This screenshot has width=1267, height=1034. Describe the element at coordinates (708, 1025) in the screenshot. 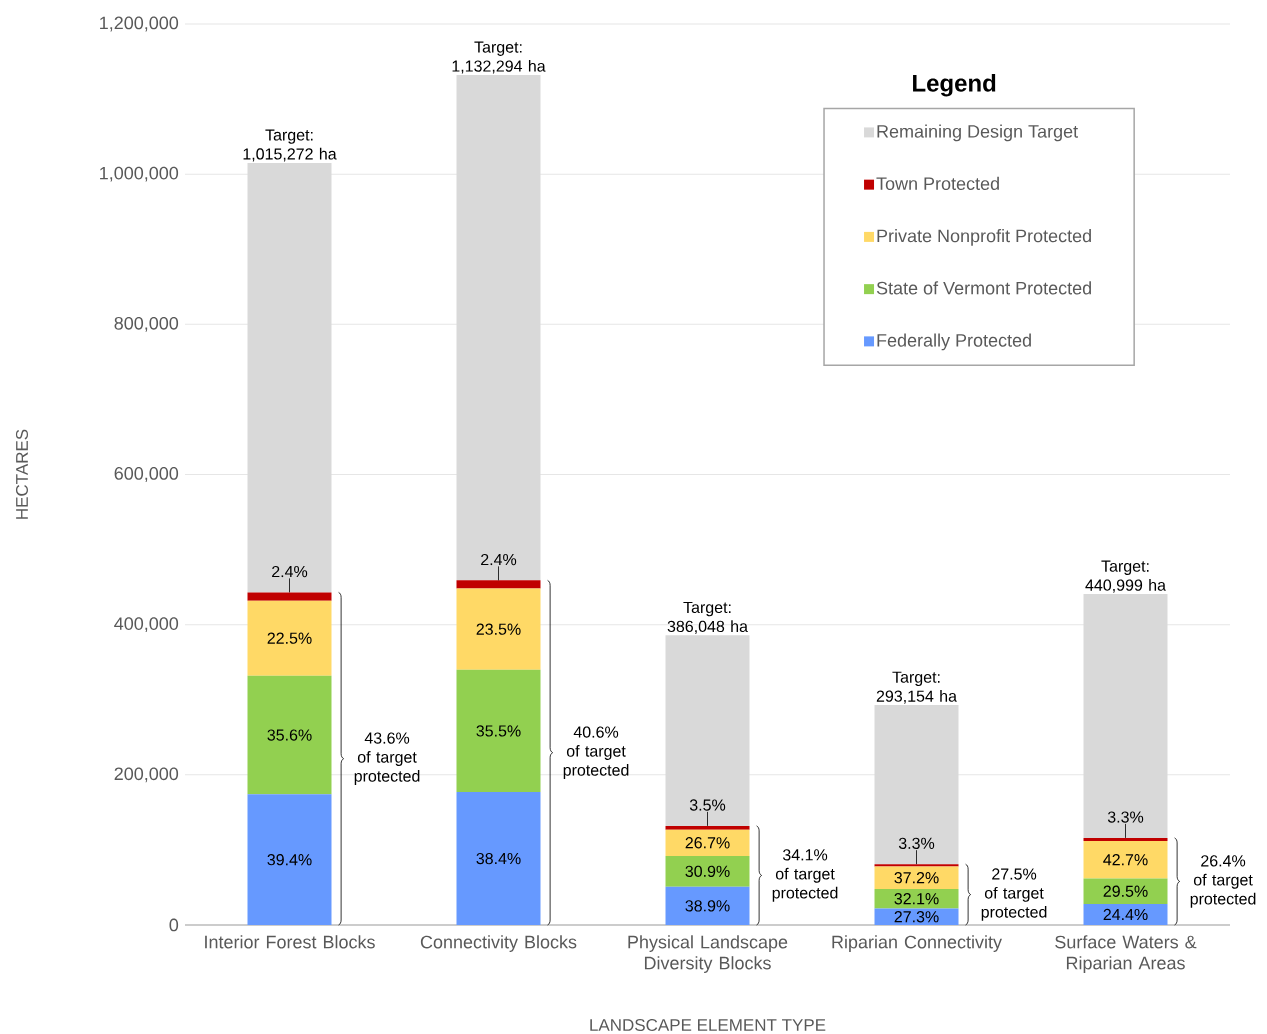

I see `x-axis-title: LANDSCAPE ELEMENT TYPE` at that location.